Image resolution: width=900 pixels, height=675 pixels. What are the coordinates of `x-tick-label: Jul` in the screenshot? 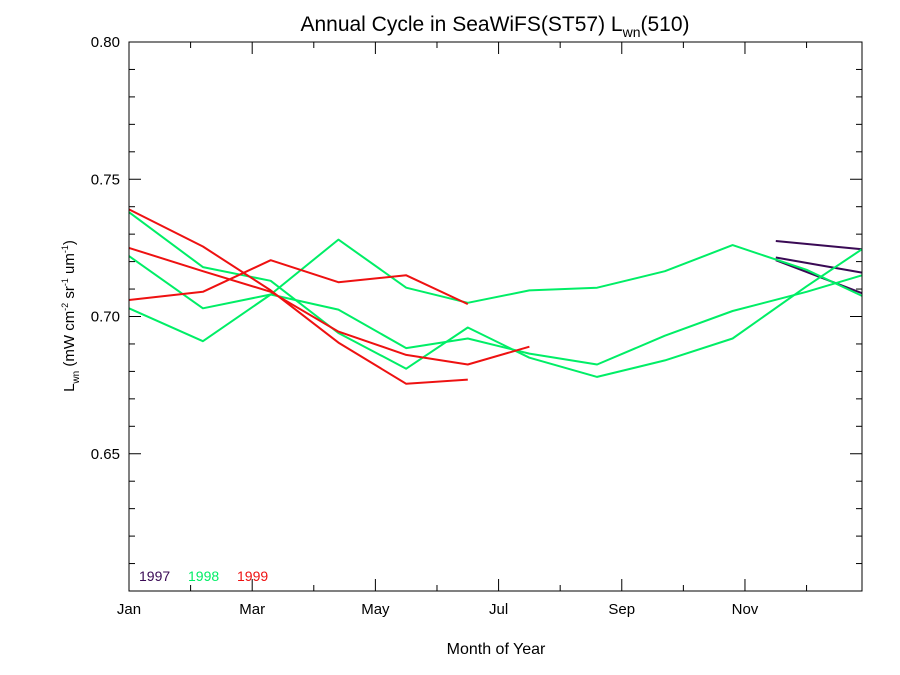 It's located at (498, 609).